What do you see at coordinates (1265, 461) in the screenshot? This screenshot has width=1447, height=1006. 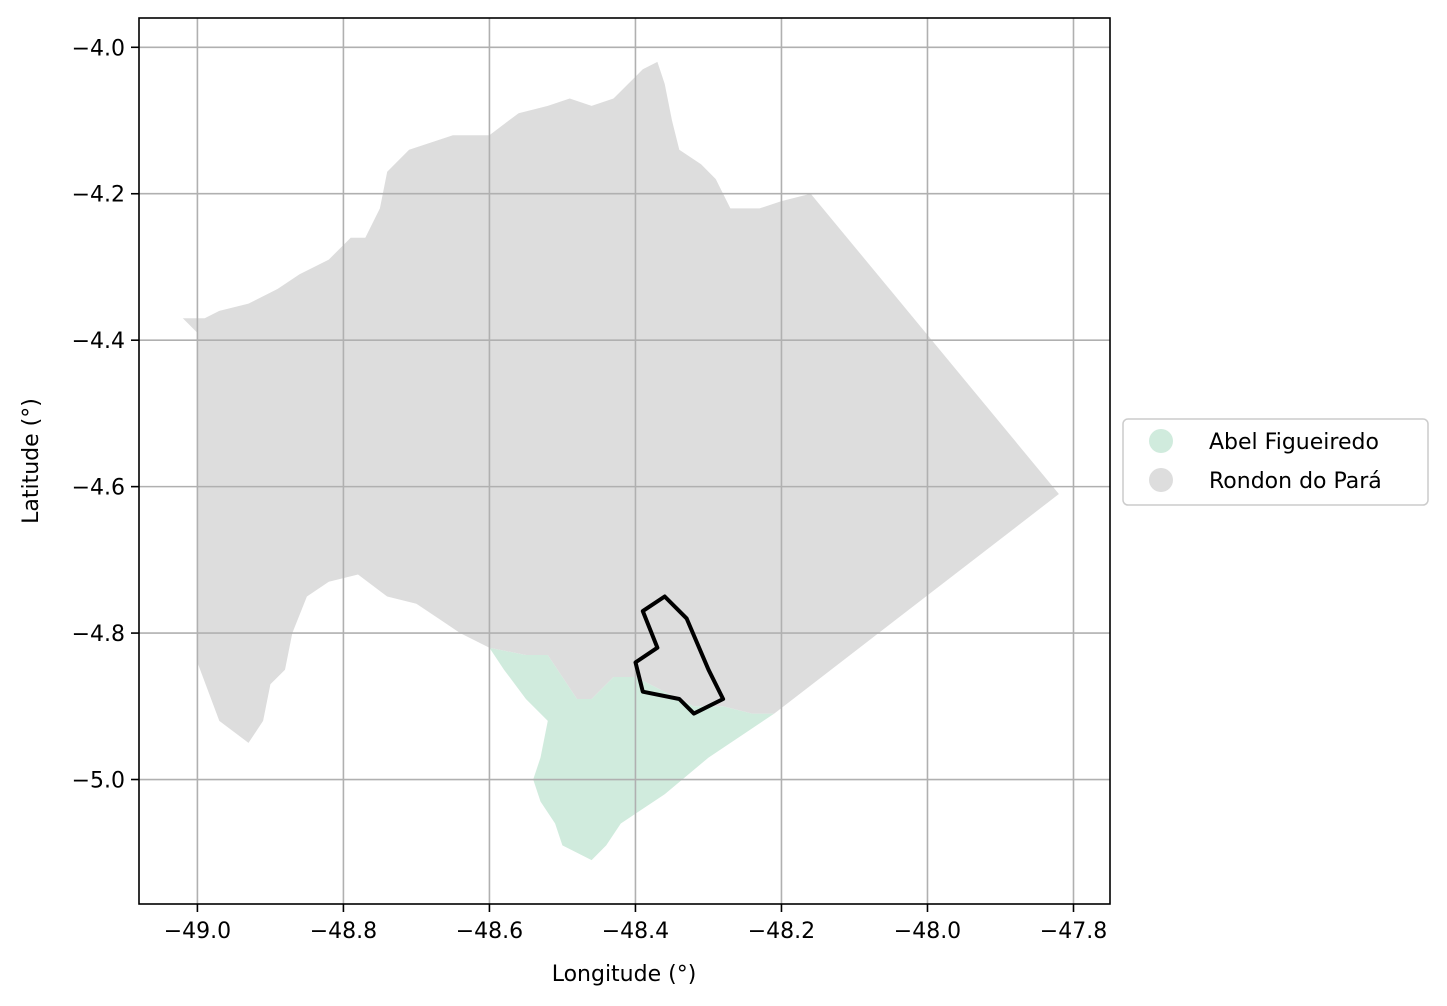 I see `legend-entries: Abel Figueiredo Rondon do Pará` at bounding box center [1265, 461].